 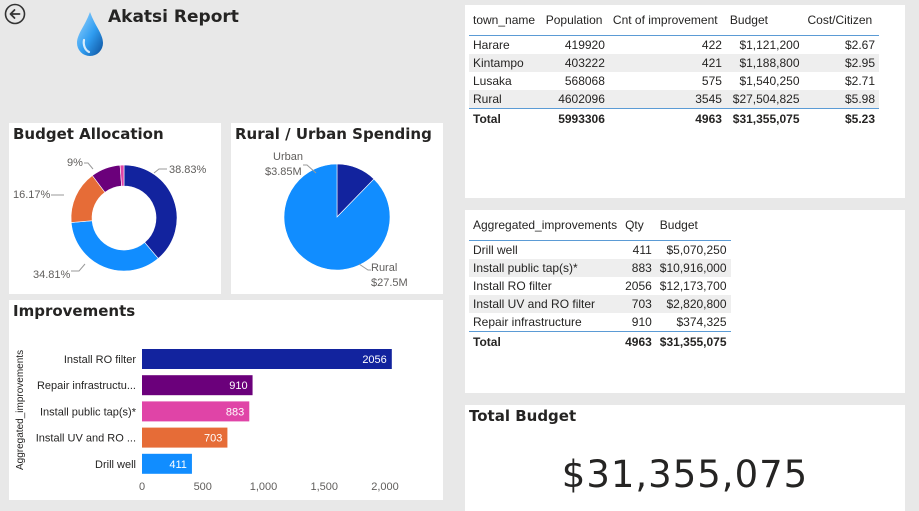 What do you see at coordinates (32, 195) in the screenshot?
I see `donut-label: 16.17%` at bounding box center [32, 195].